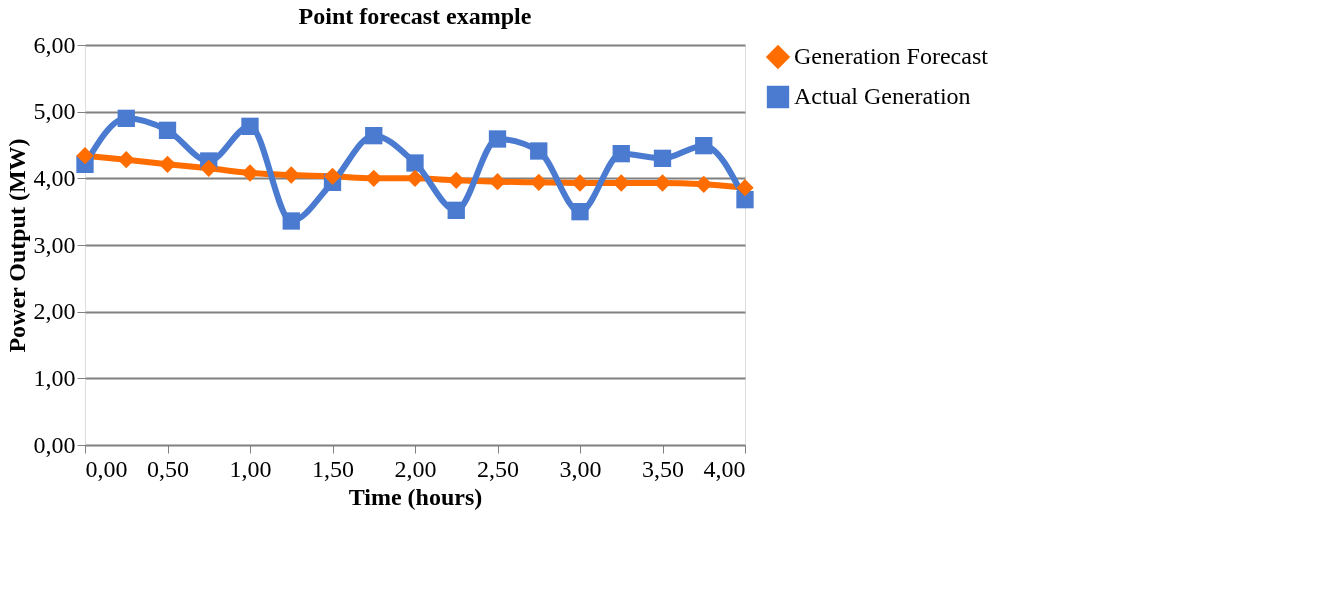 The width and height of the screenshot is (1334, 613). Describe the element at coordinates (54, 444) in the screenshot. I see `y-tick-label: 0,00` at that location.